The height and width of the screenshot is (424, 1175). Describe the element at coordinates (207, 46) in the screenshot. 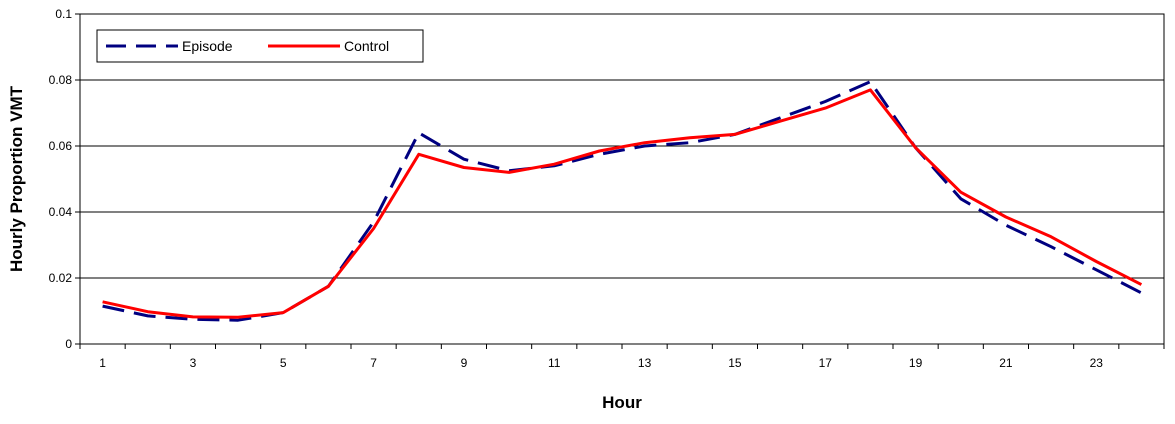

I see `legend-label-episode: Episode` at that location.